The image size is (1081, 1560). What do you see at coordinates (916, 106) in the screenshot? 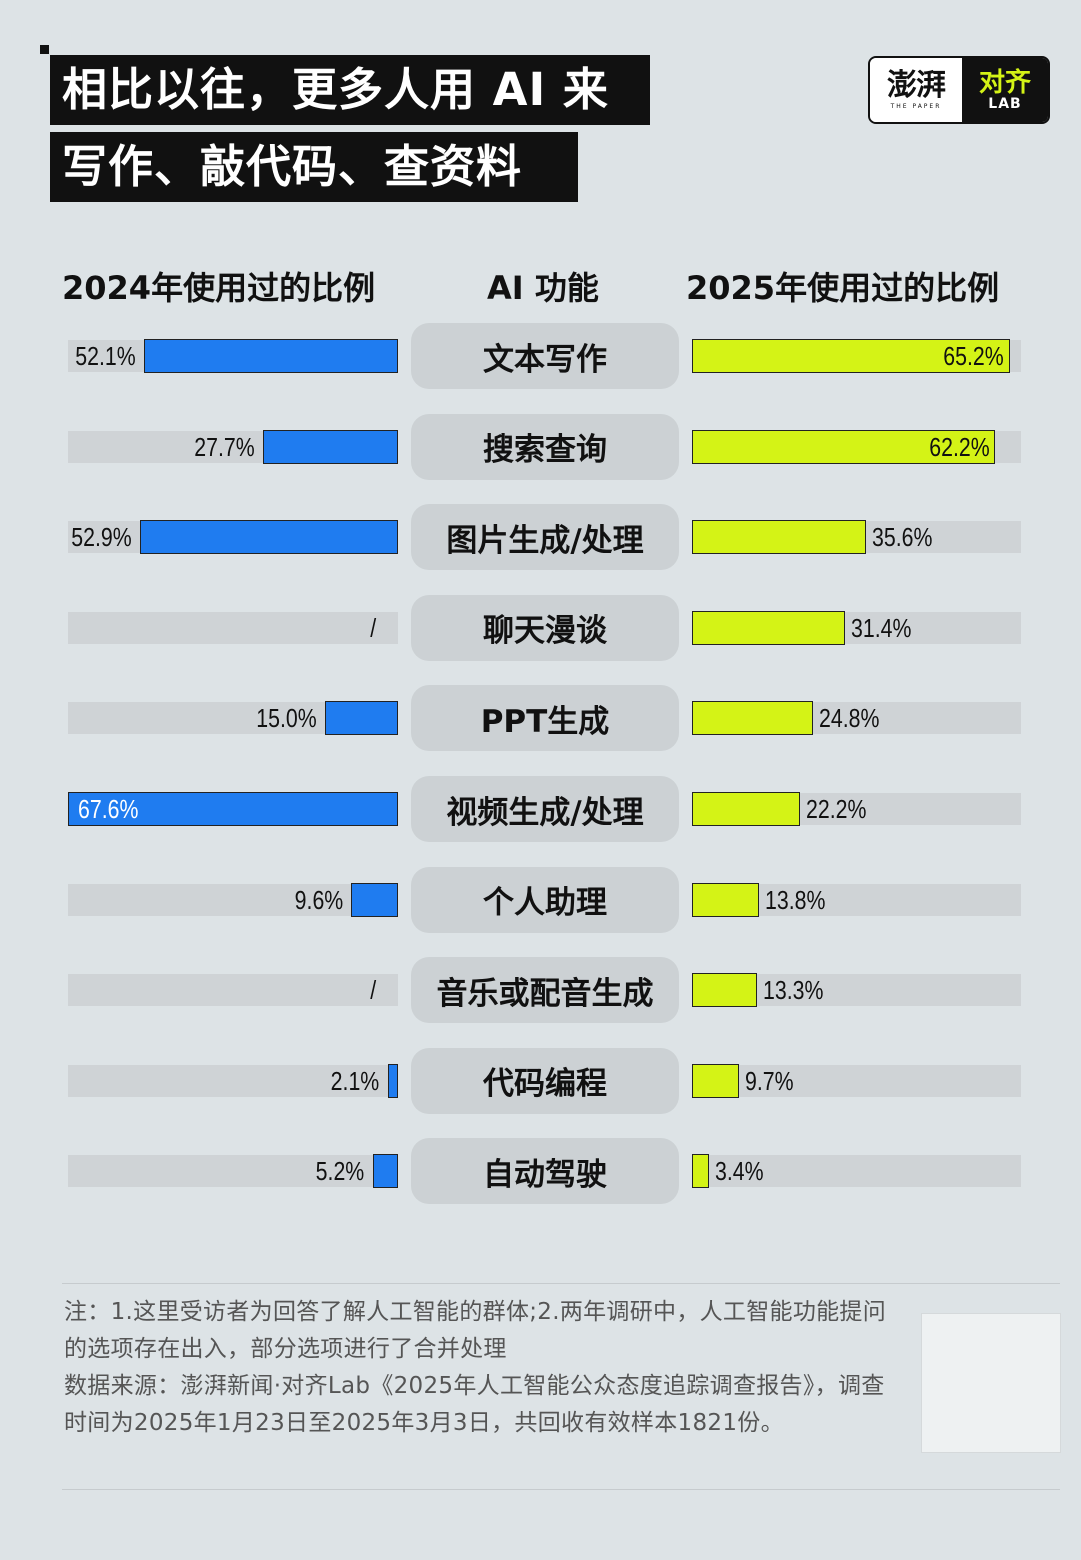
I see `logo-en-text: THE PAPER` at bounding box center [916, 106].